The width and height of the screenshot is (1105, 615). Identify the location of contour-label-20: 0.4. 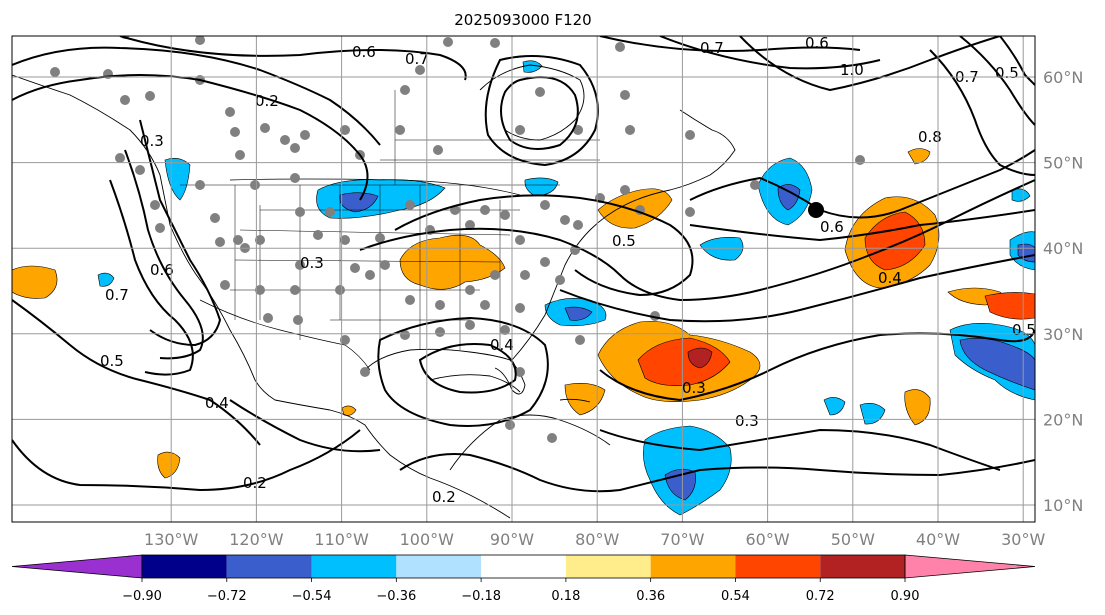
(502, 345).